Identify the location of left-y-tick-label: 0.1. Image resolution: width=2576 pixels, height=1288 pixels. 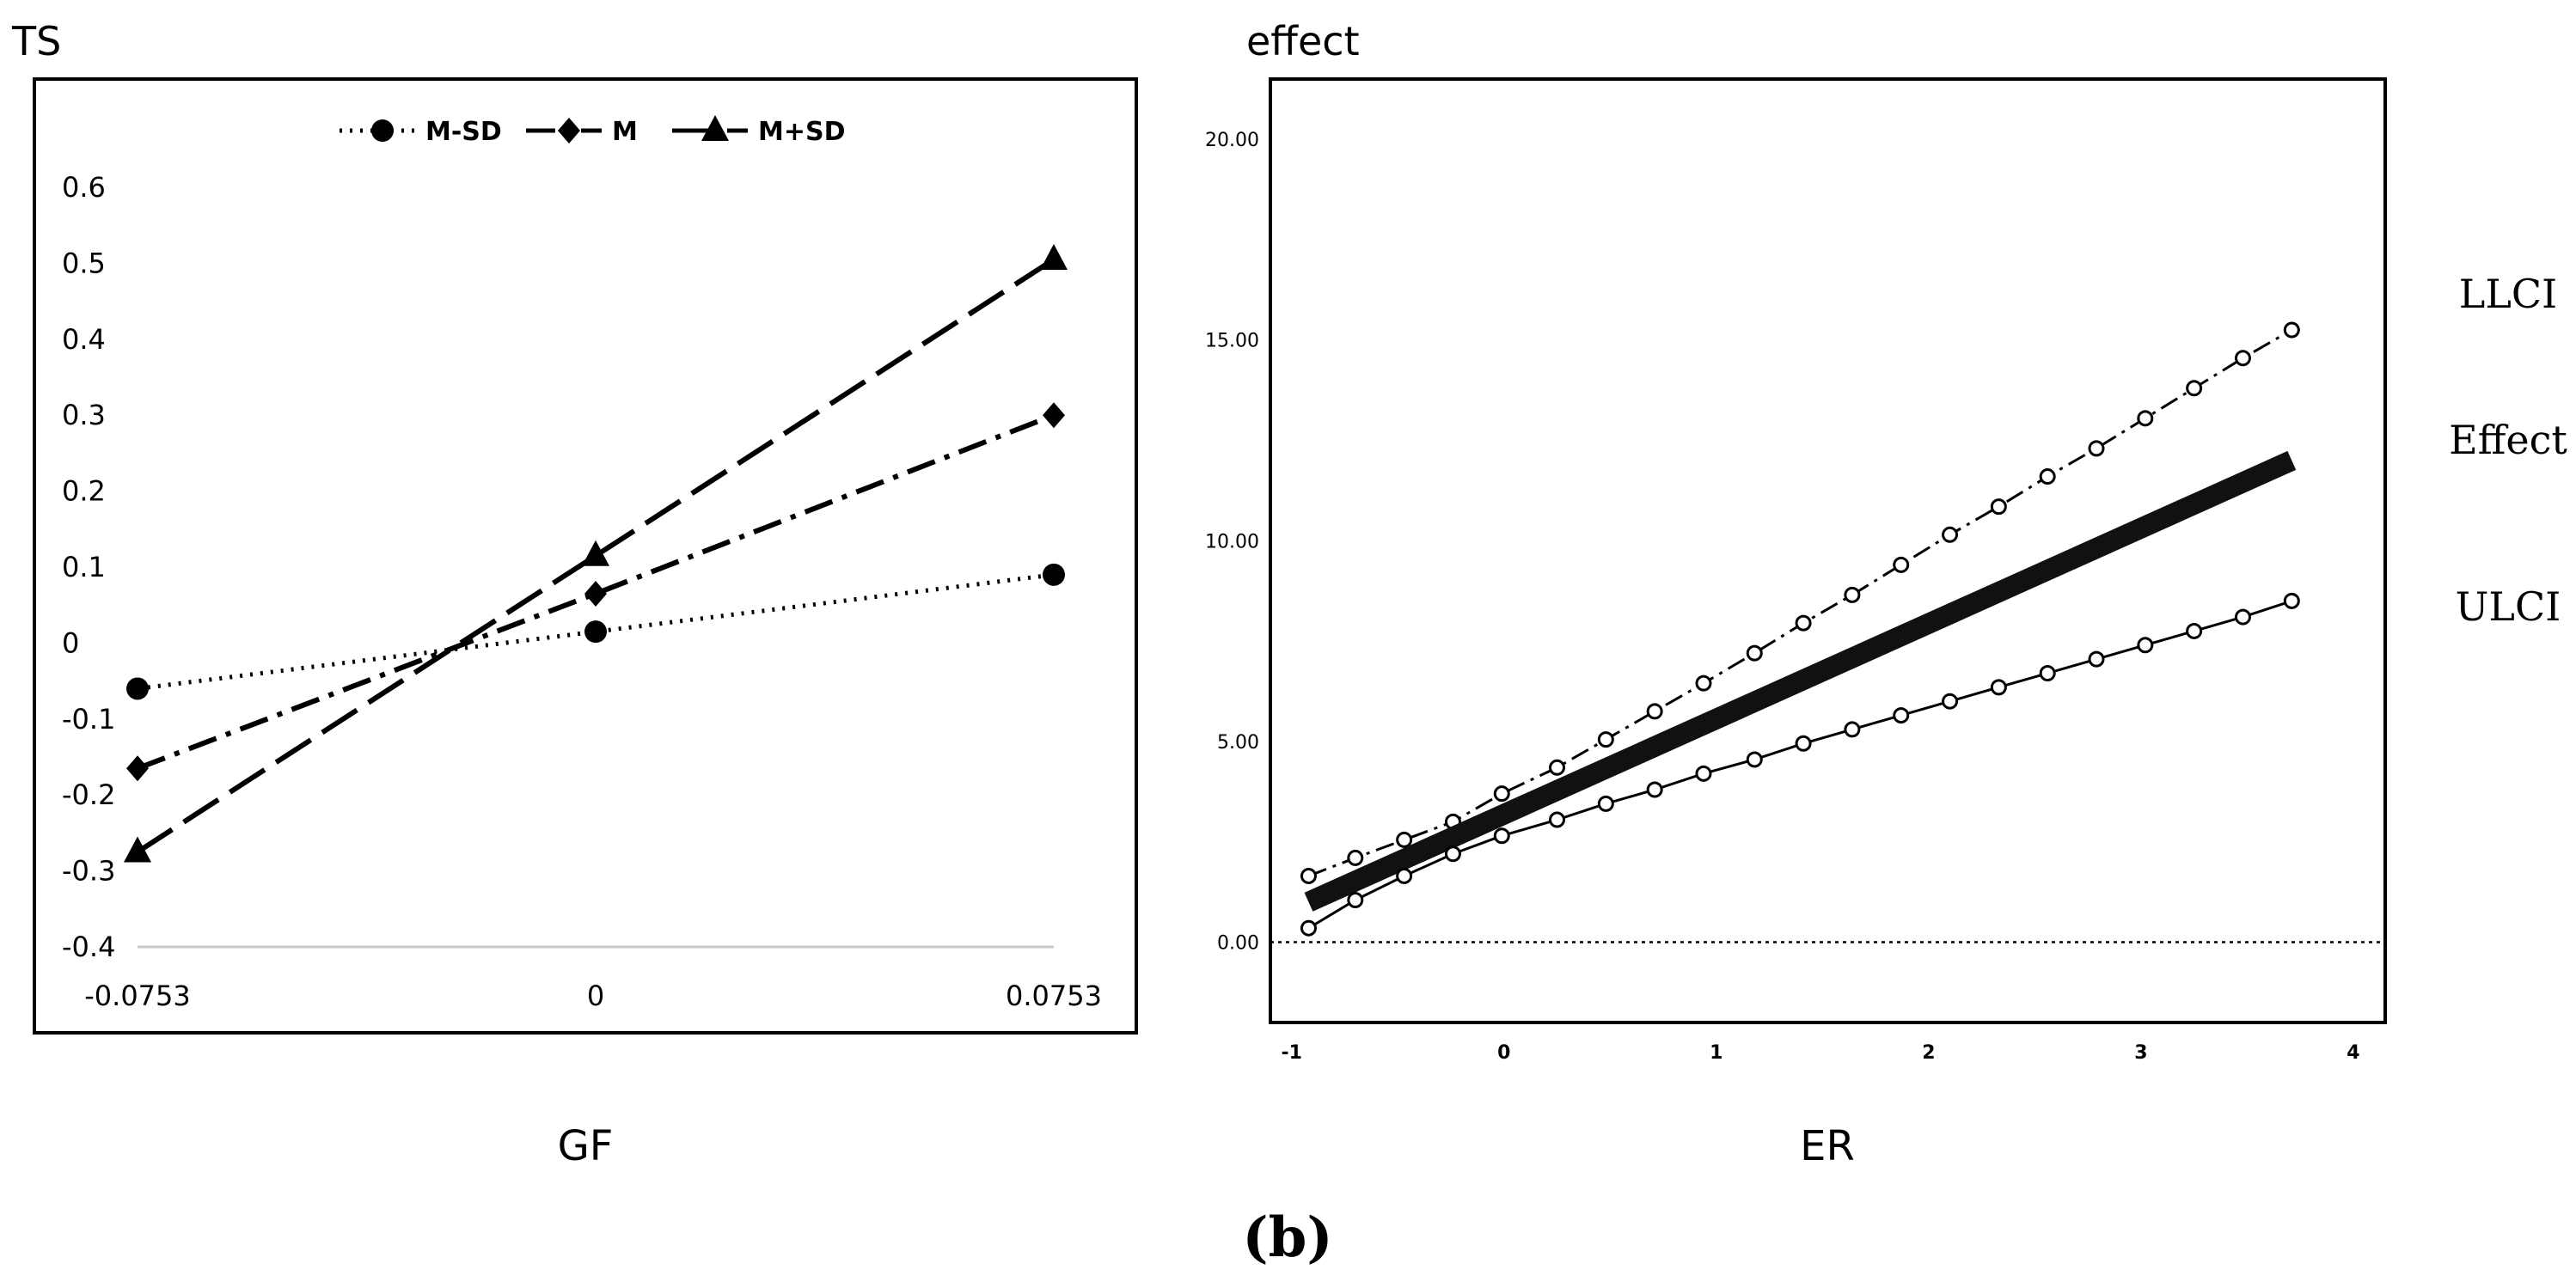
(84, 567).